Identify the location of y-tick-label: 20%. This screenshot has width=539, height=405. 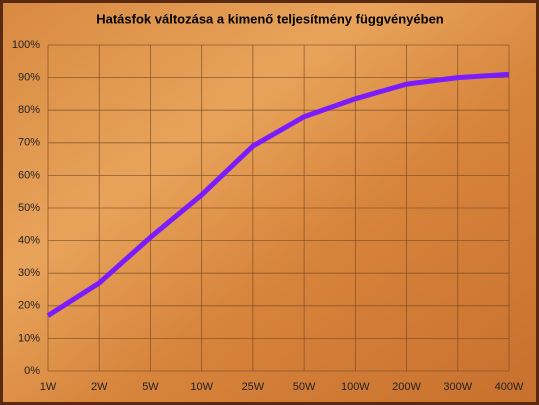
(29, 306).